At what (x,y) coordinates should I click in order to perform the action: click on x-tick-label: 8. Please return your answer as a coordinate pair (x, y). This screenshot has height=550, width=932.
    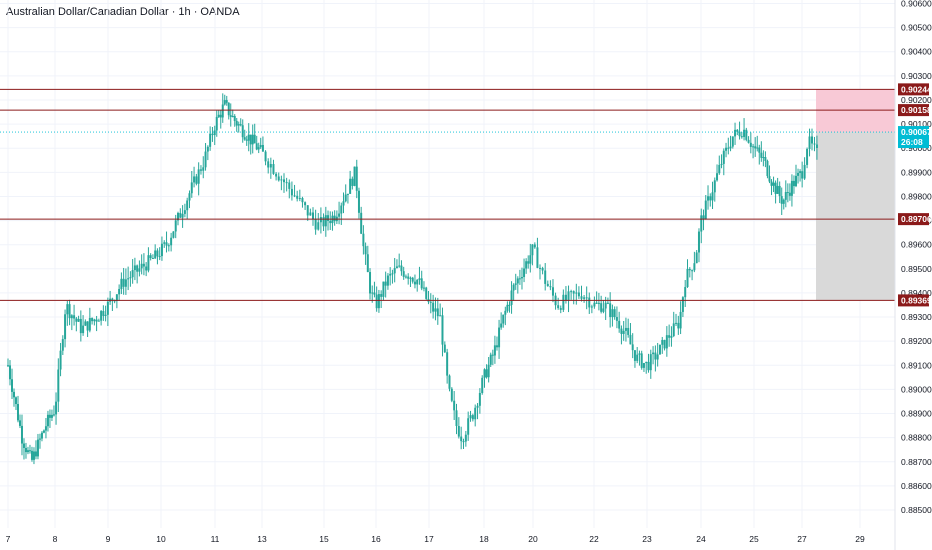
    Looking at the image, I should click on (55, 539).